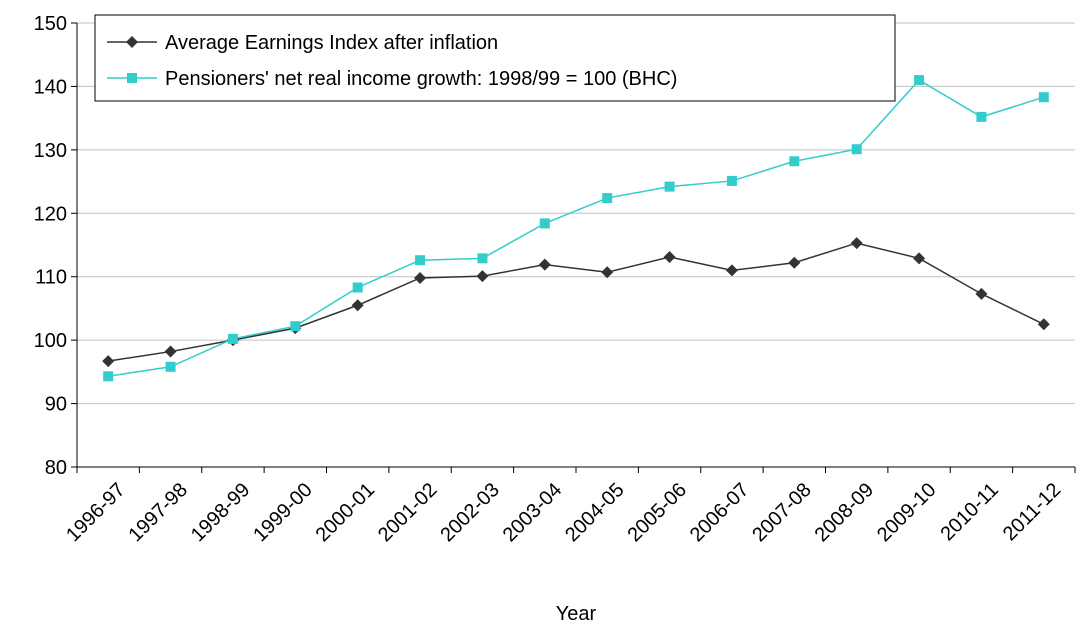 This screenshot has height=638, width=1083. Describe the element at coordinates (844, 512) in the screenshot. I see `x-tick-label: 2008-09` at that location.